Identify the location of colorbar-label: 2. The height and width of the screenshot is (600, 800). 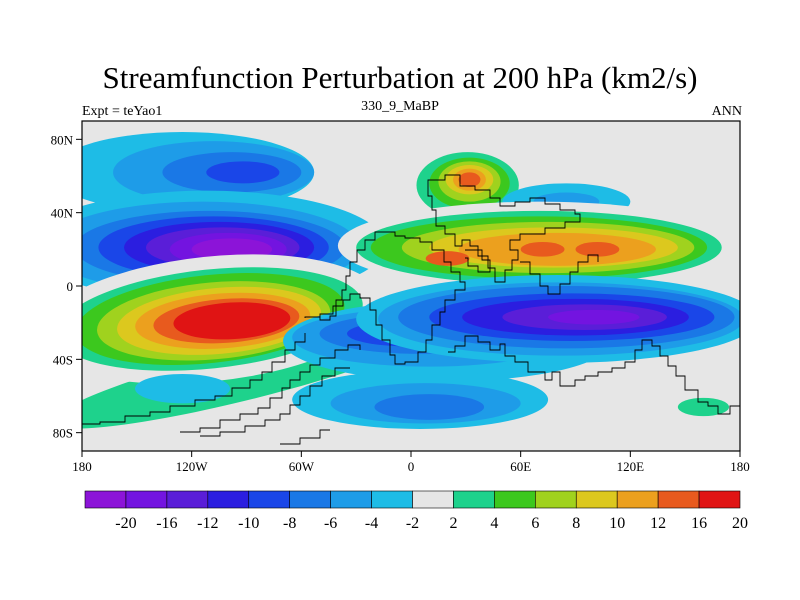
(453, 523).